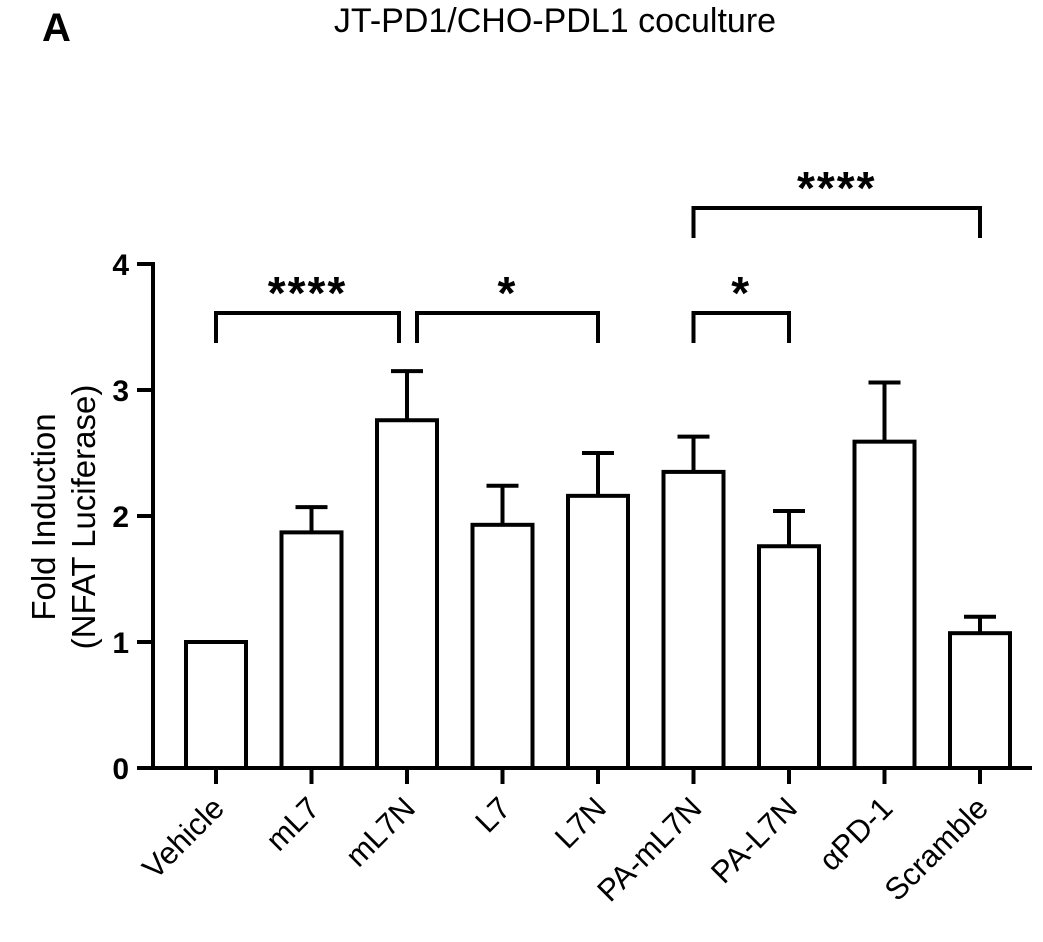  I want to click on x-tick-label: PA-L7N, so click(754, 840).